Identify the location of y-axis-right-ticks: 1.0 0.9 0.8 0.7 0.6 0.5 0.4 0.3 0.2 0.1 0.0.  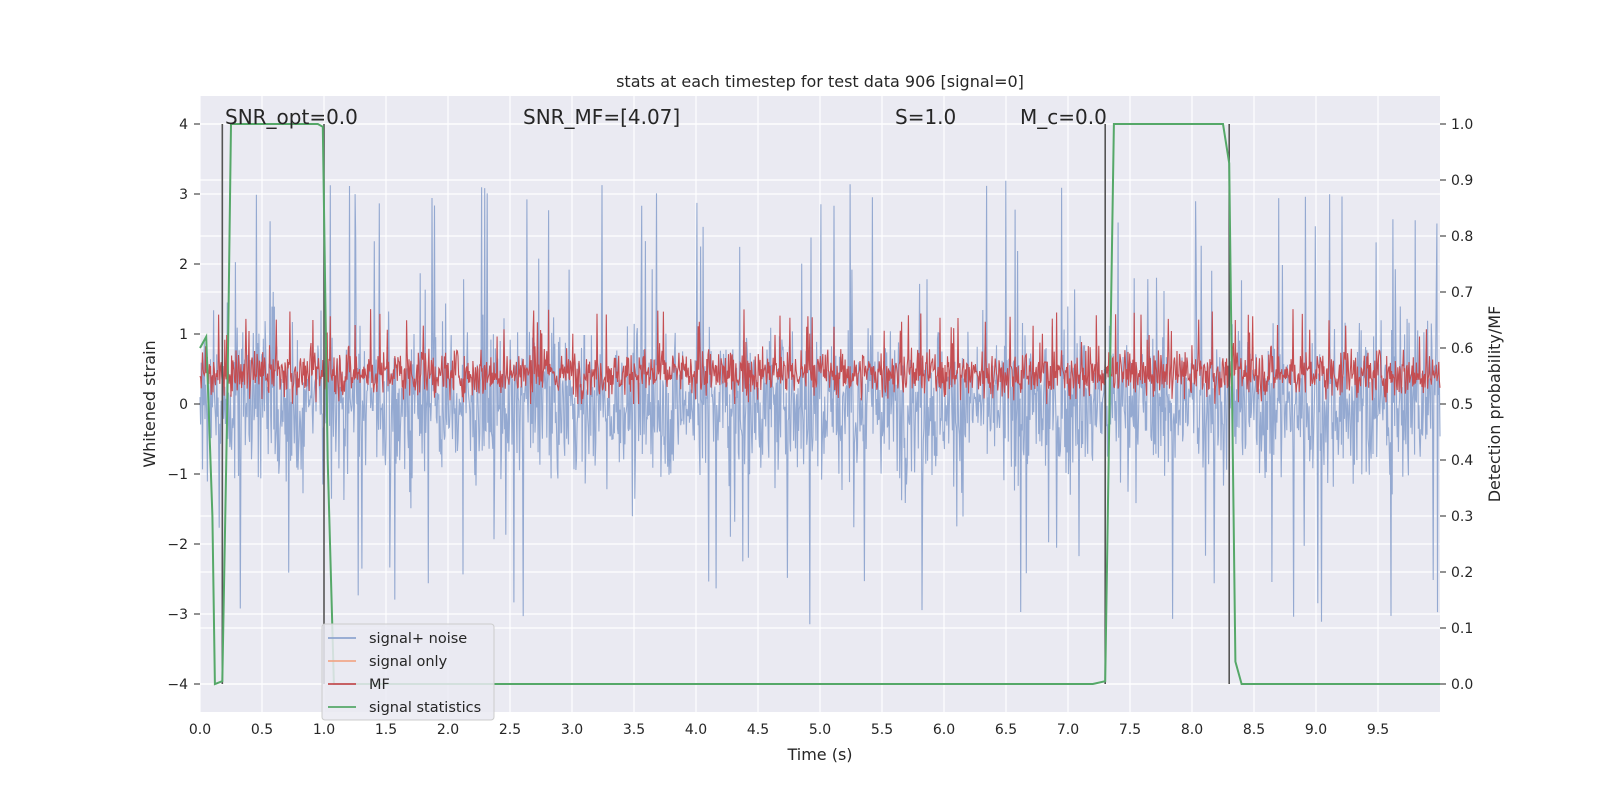
(1456, 405).